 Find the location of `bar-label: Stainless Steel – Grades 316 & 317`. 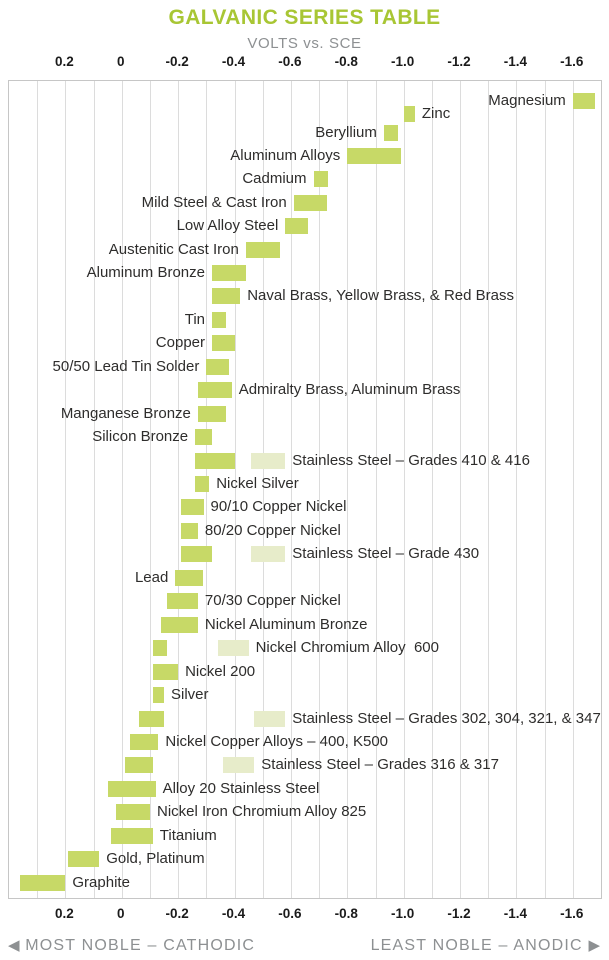

bar-label: Stainless Steel – Grades 316 & 317 is located at coordinates (380, 765).